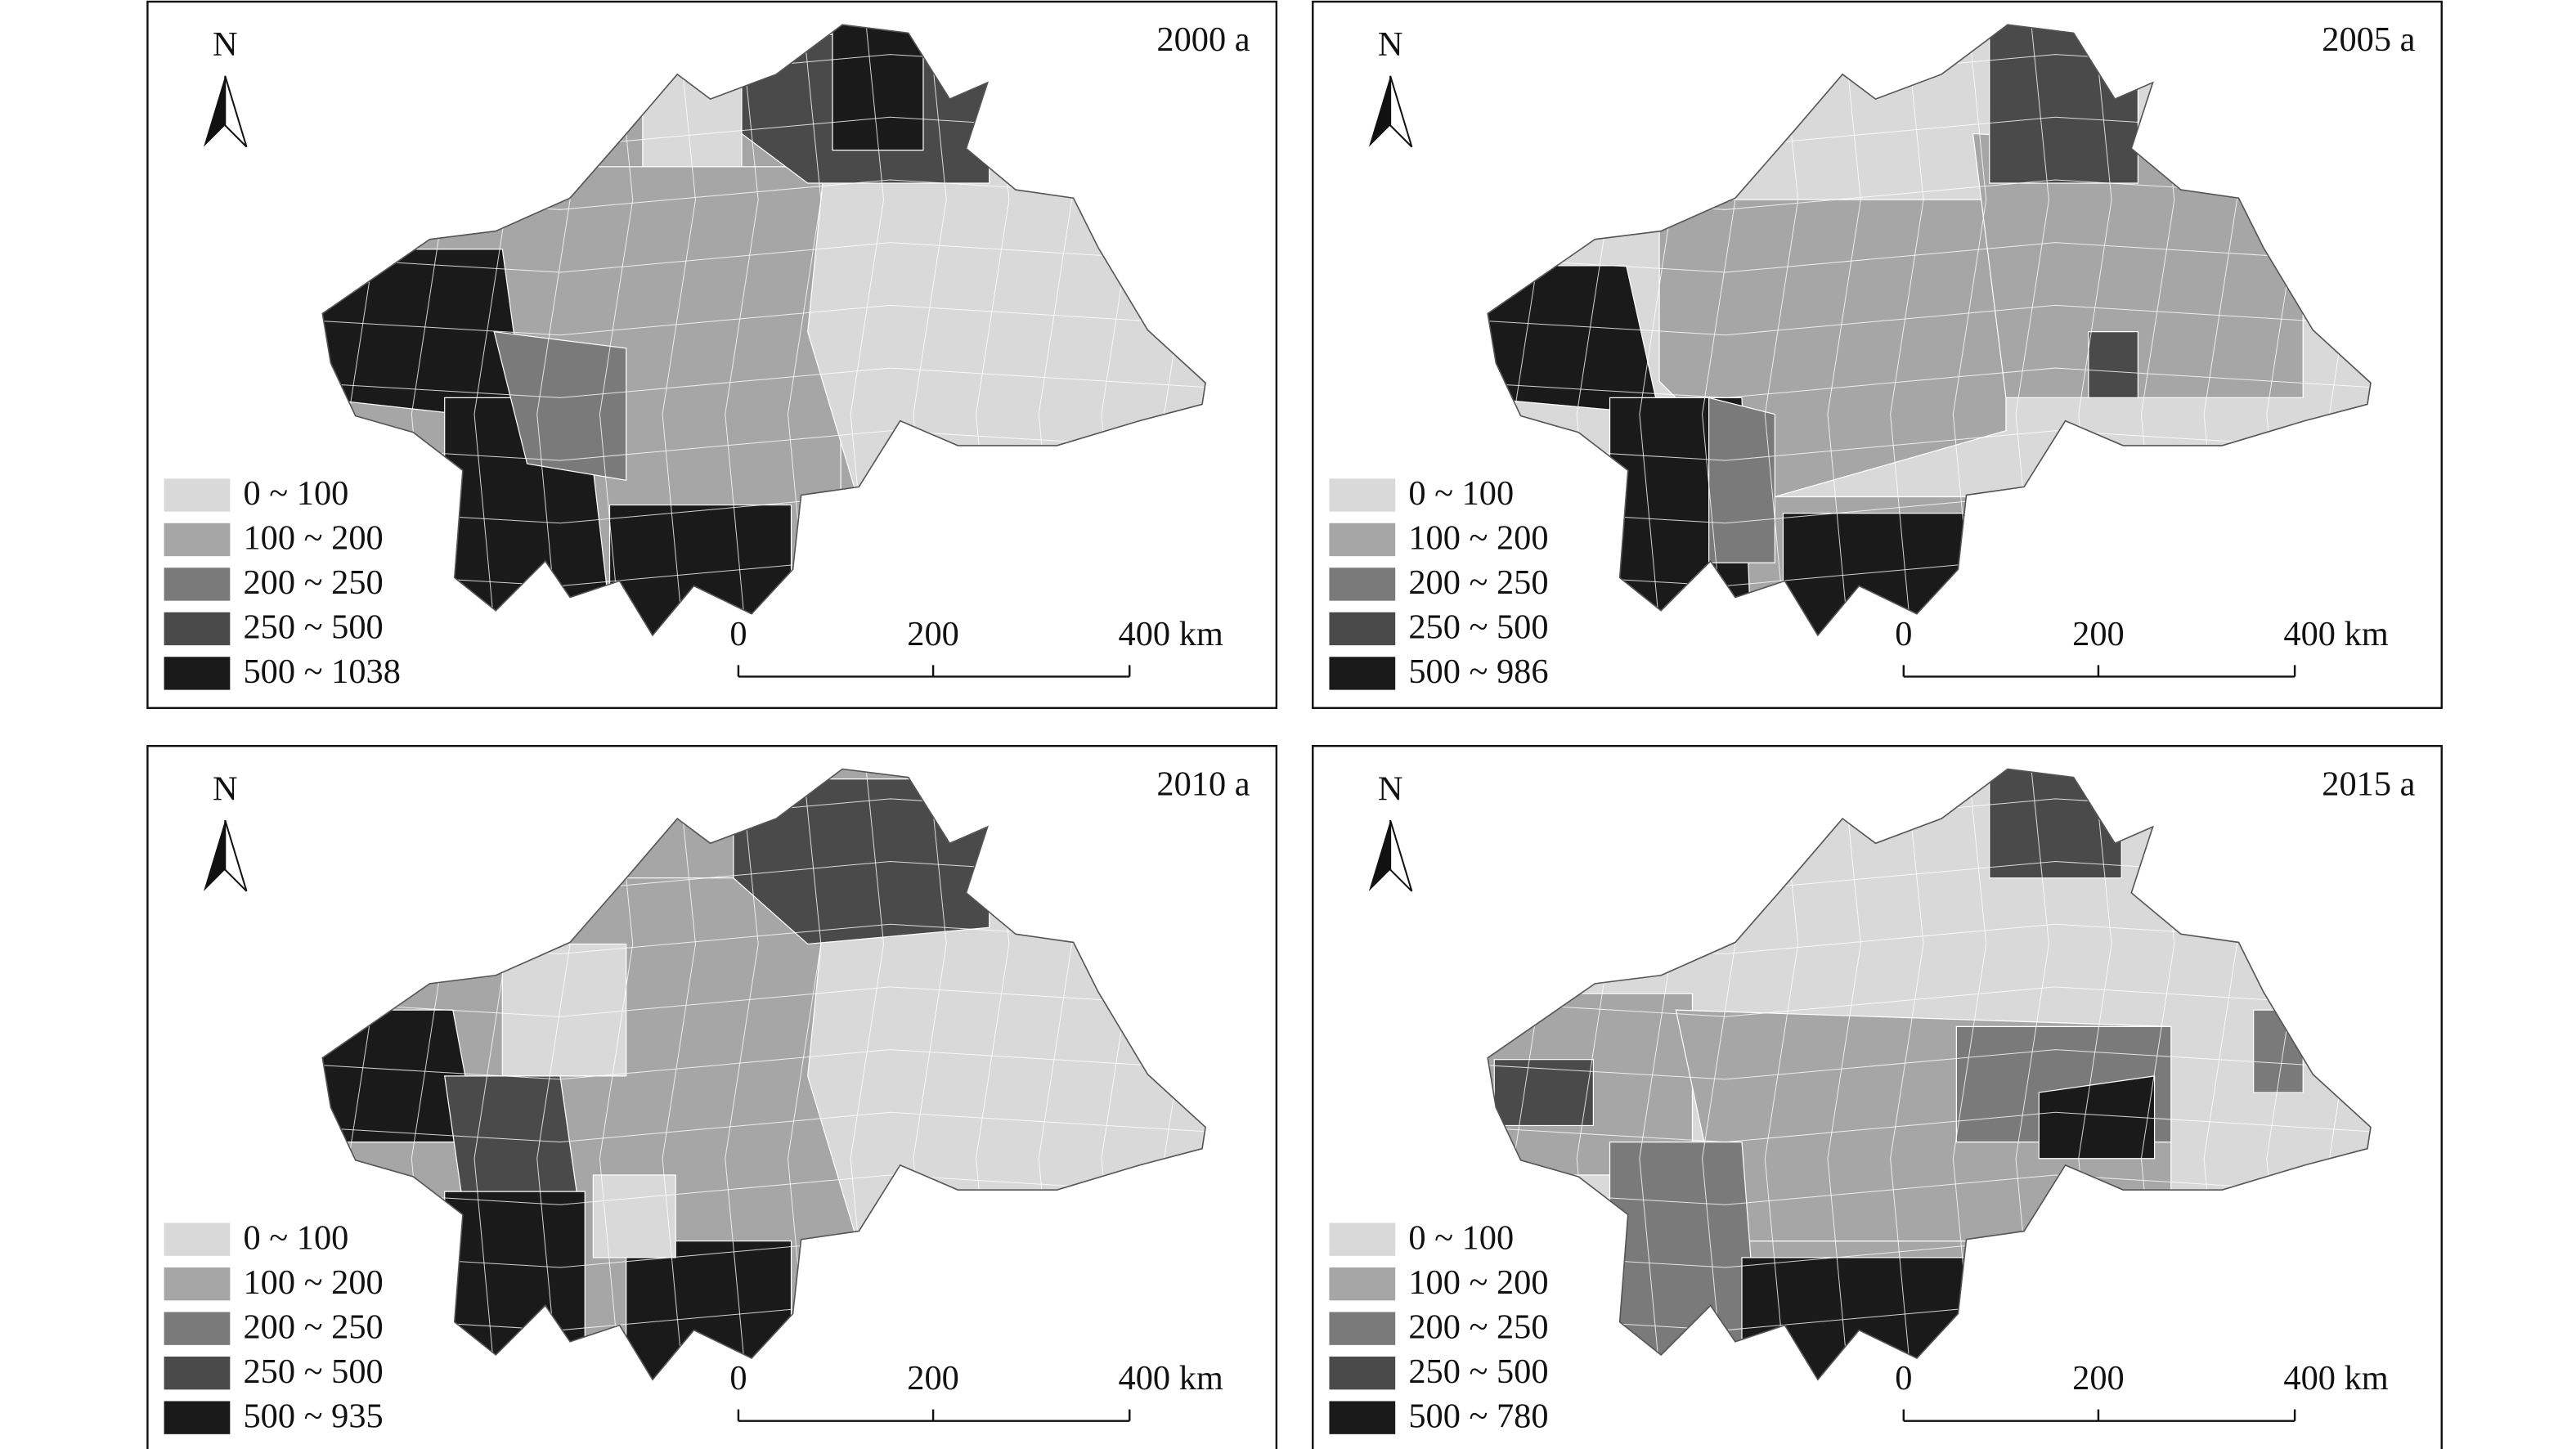 This screenshot has height=1449, width=2576. I want to click on legend-label: 500 ~ 986, so click(1478, 672).